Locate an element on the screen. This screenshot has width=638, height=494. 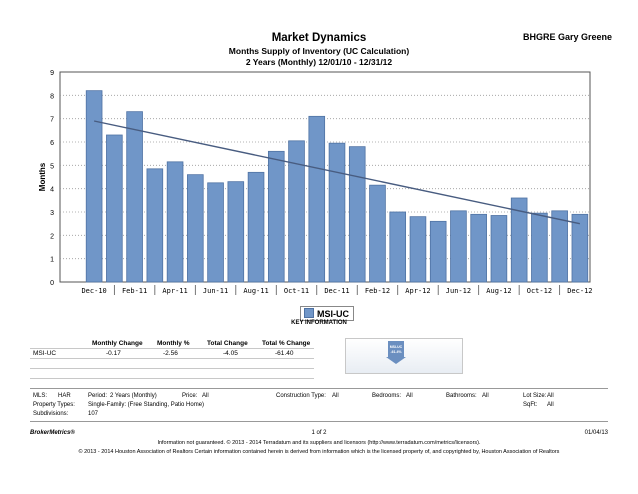
period-label: Period: is located at coordinates (98, 396).